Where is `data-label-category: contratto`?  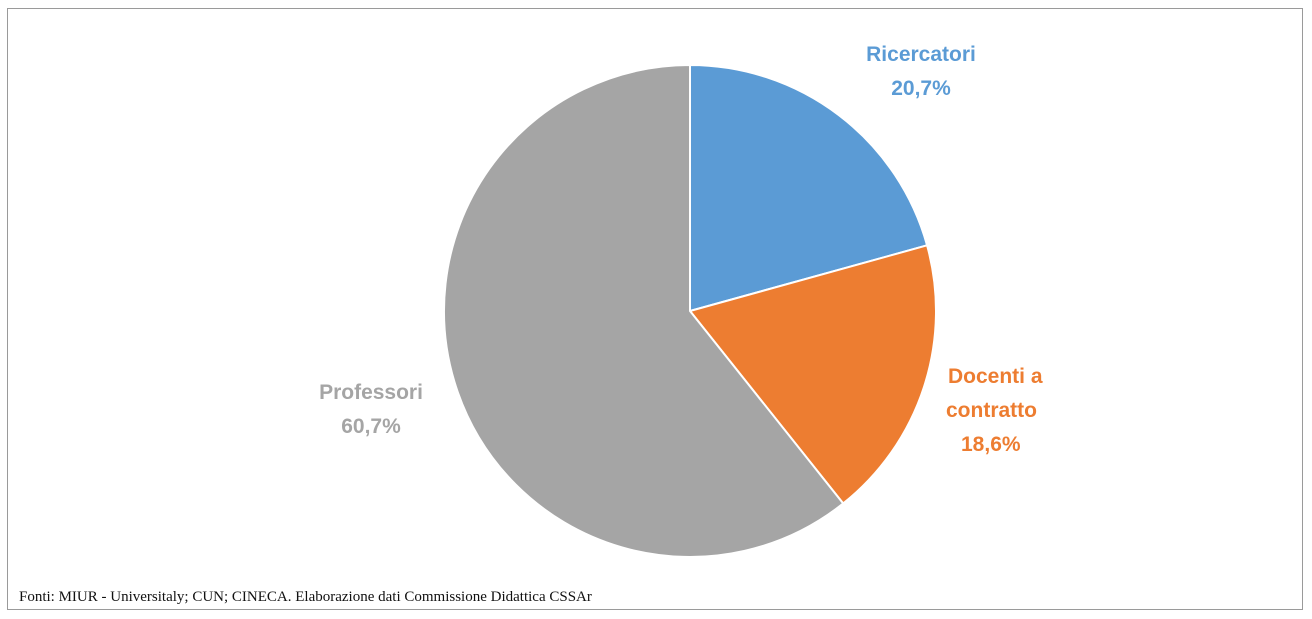
data-label-category: contratto is located at coordinates (991, 410).